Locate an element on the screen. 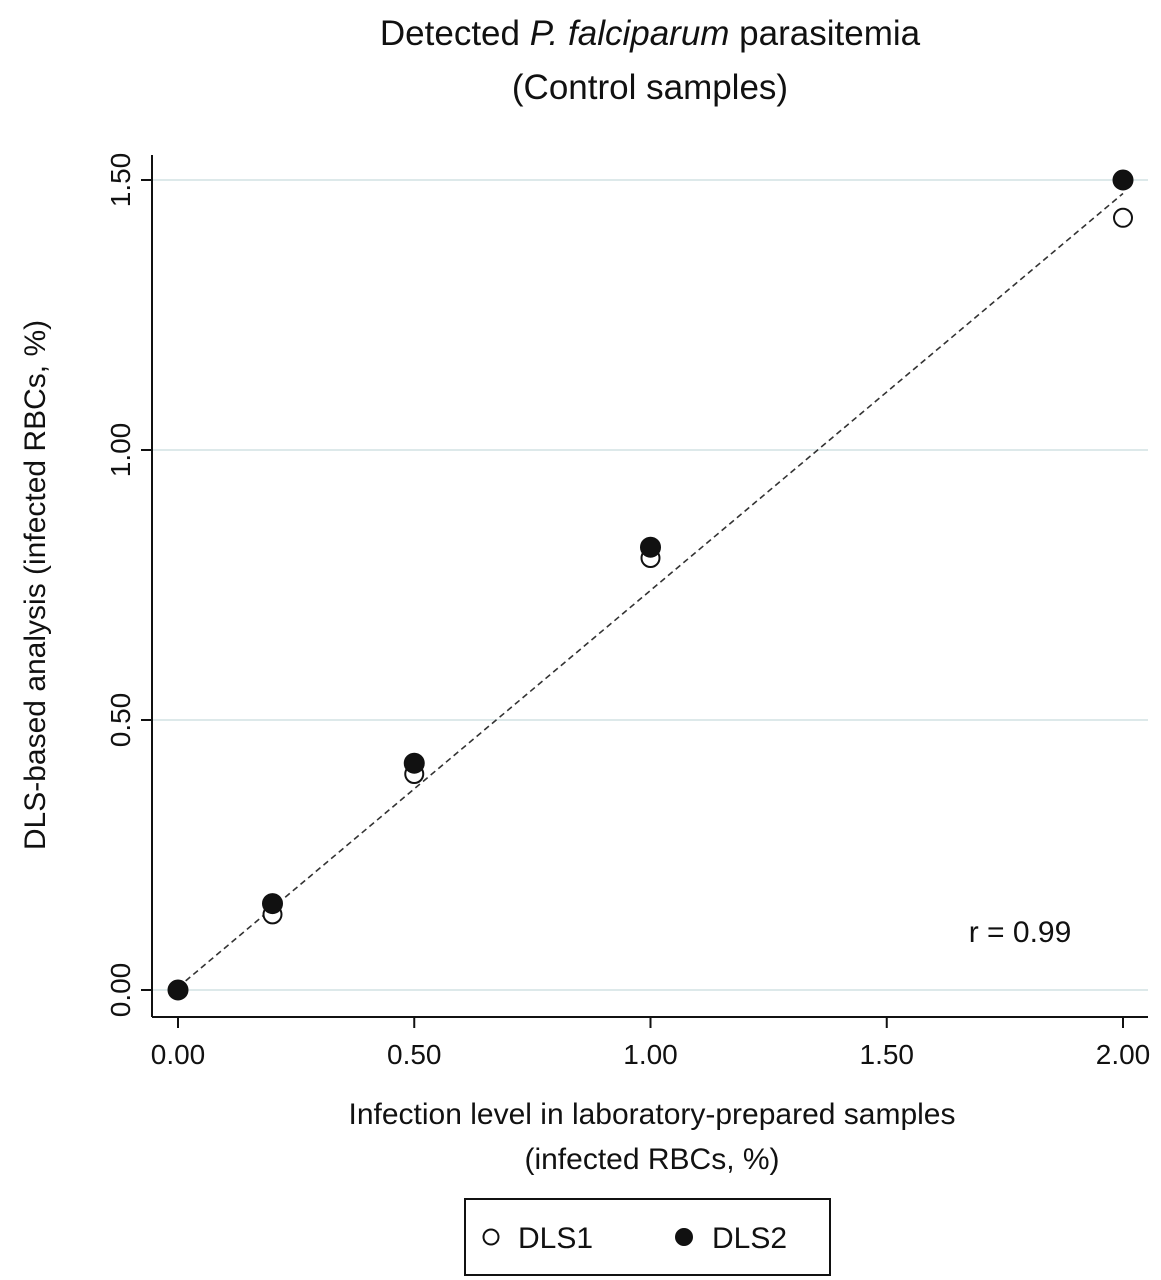 The height and width of the screenshot is (1280, 1161). y-tick-label-2: 1.00 is located at coordinates (120, 450).